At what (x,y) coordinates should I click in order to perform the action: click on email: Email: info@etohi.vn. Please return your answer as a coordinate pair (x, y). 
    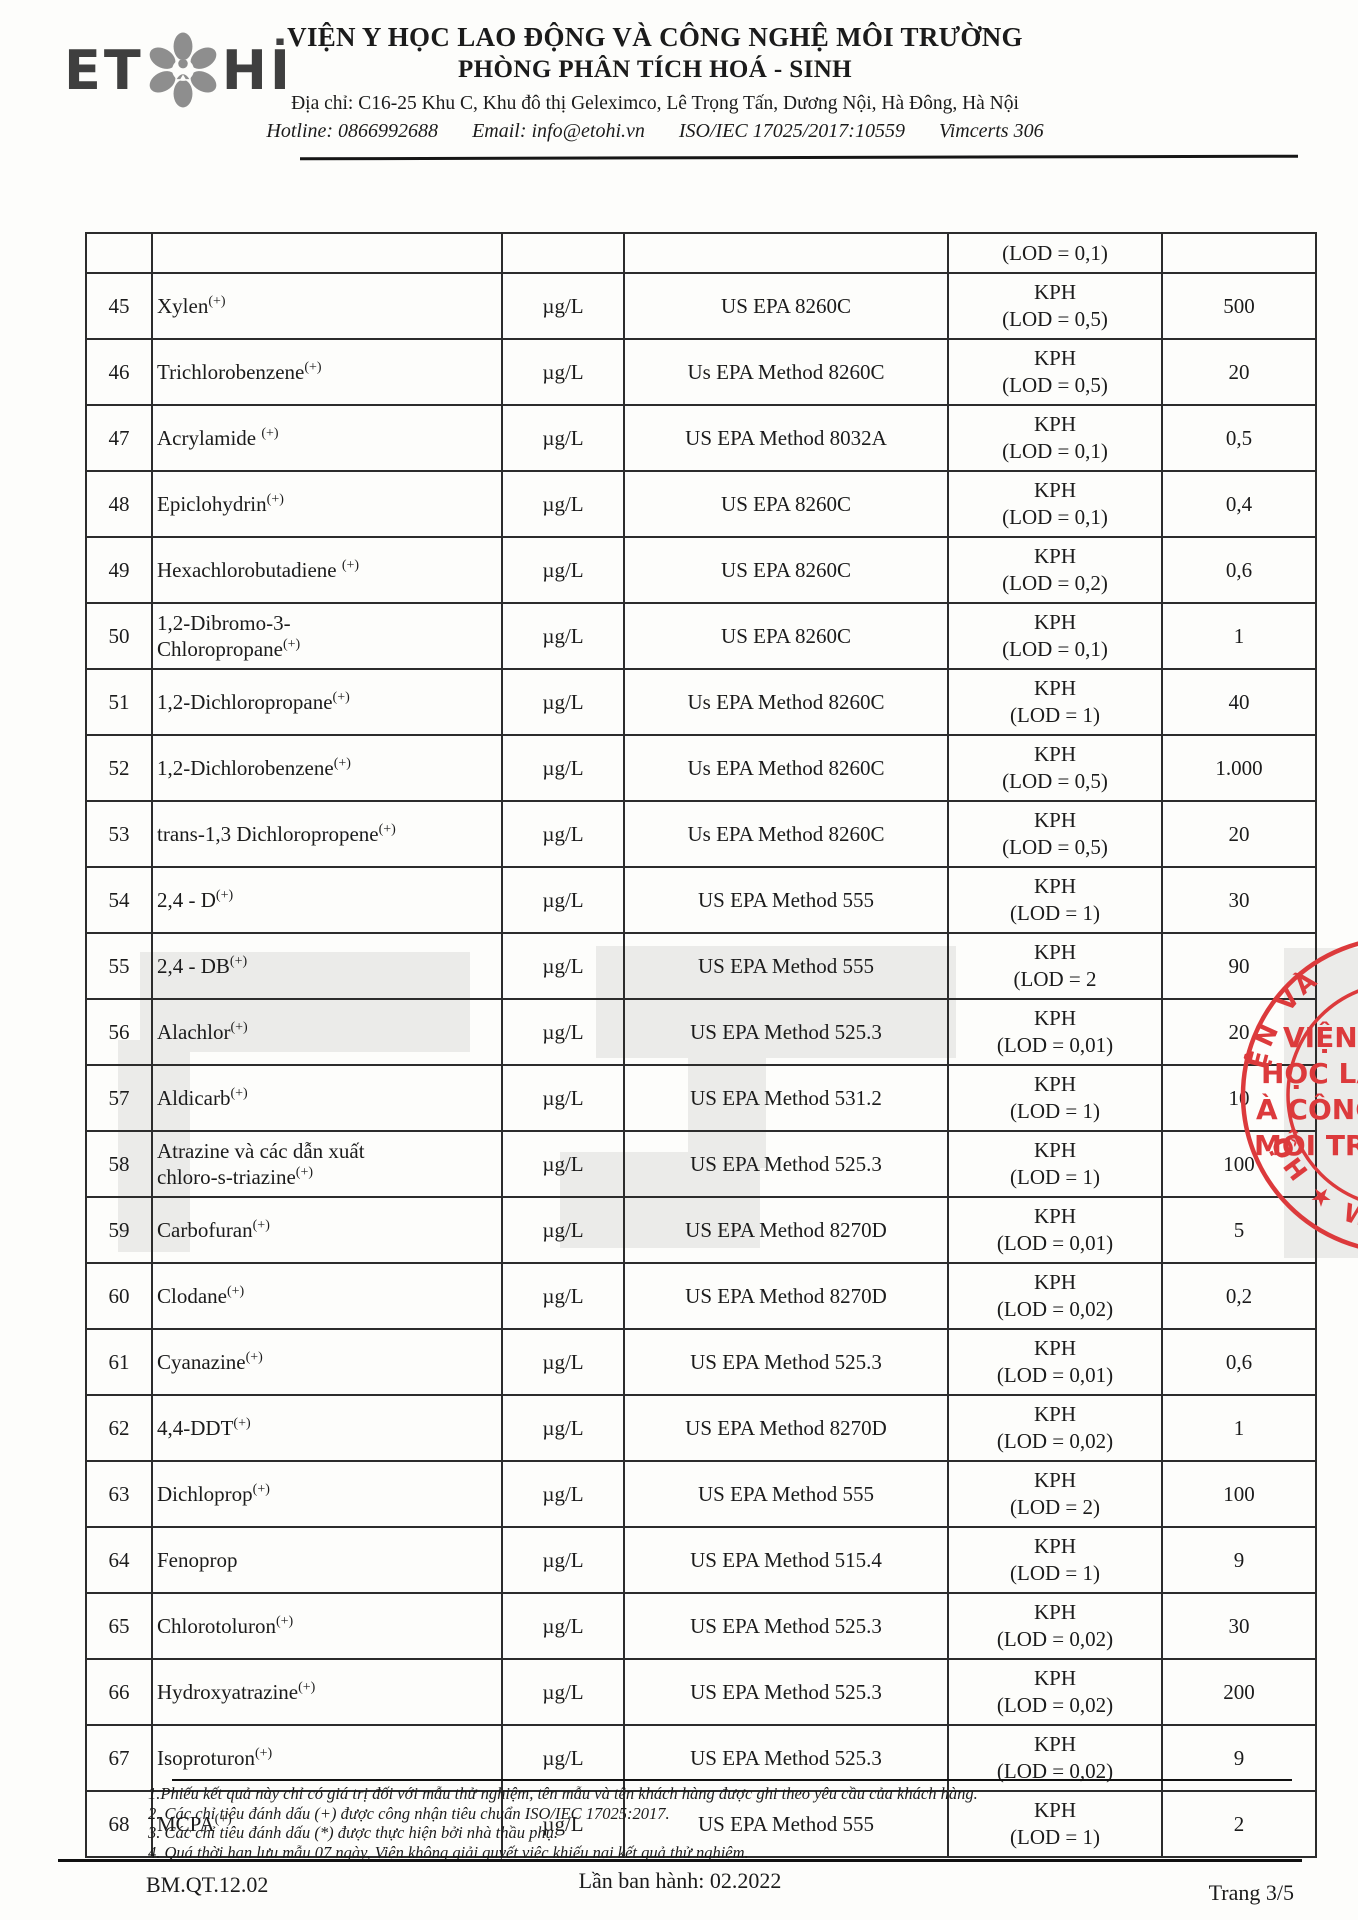
    Looking at the image, I should click on (558, 131).